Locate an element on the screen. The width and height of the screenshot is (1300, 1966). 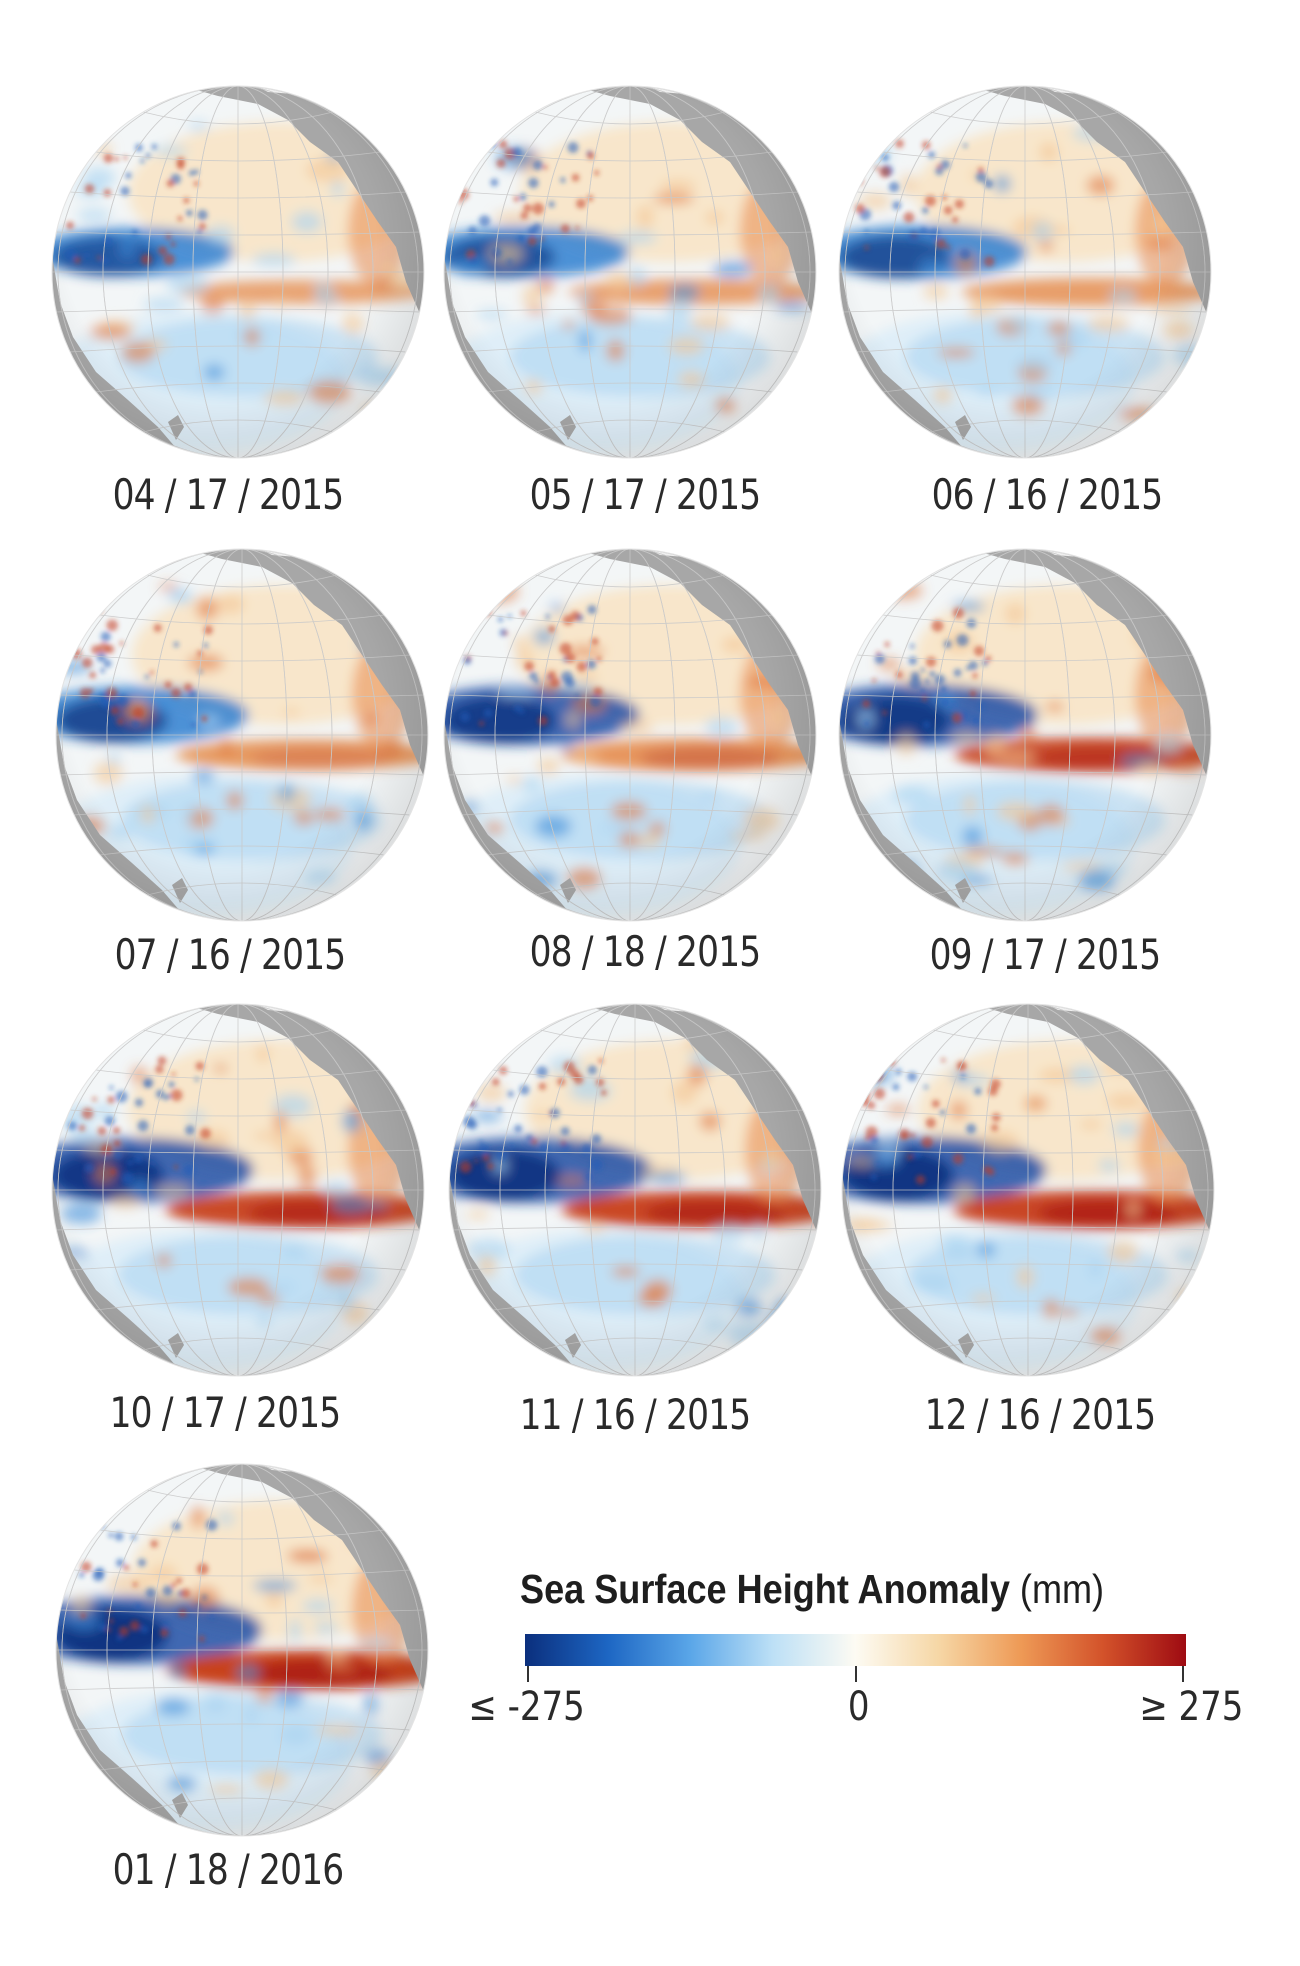
date-label: 09 / 17 / 2015 is located at coordinates (1045, 954).